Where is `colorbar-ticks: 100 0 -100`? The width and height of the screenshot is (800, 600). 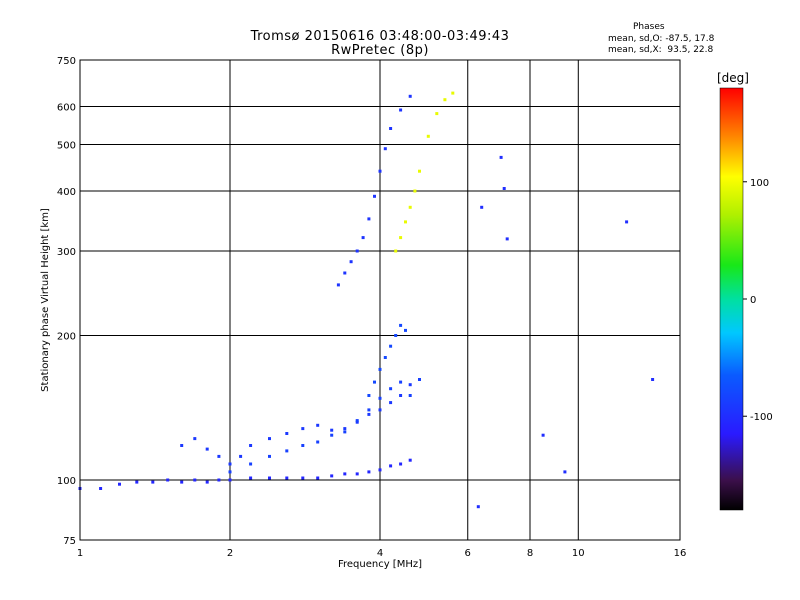 colorbar-ticks: 100 0 -100 is located at coordinates (758, 300).